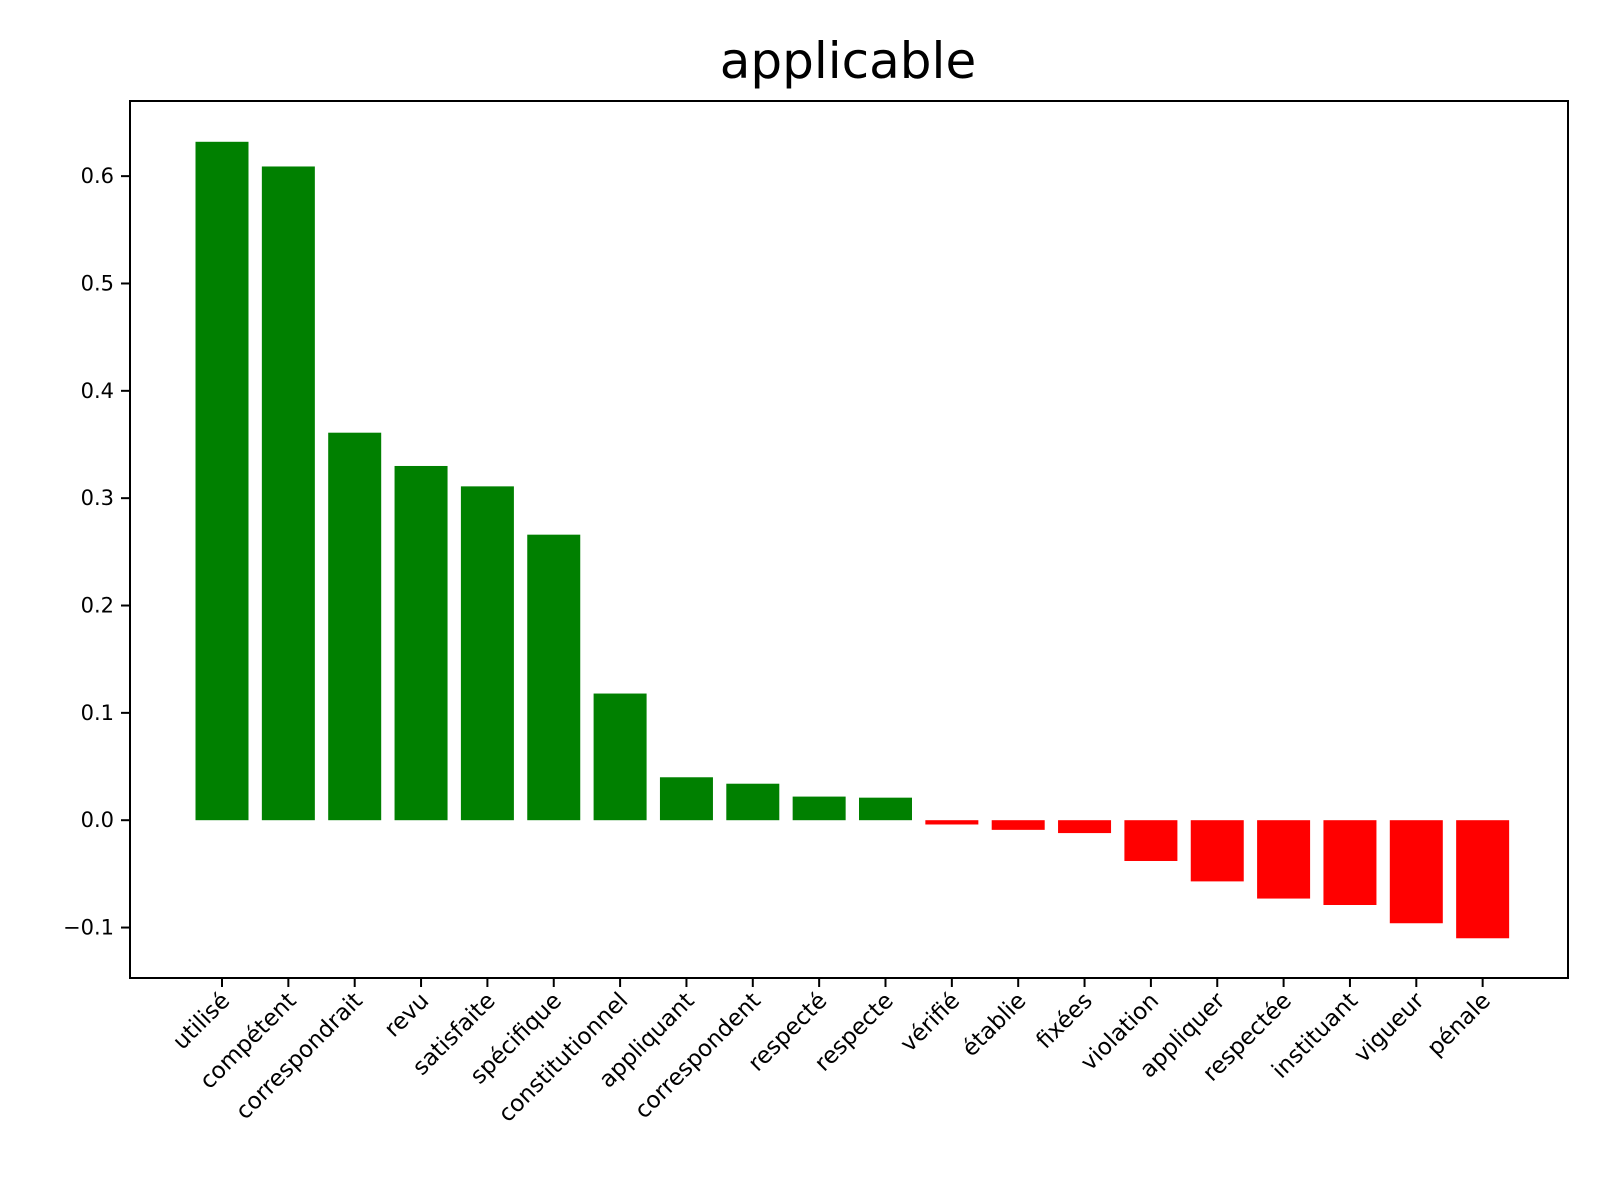 The image size is (1600, 1204). What do you see at coordinates (97, 391) in the screenshot?
I see `y-tick-label: 0.4` at bounding box center [97, 391].